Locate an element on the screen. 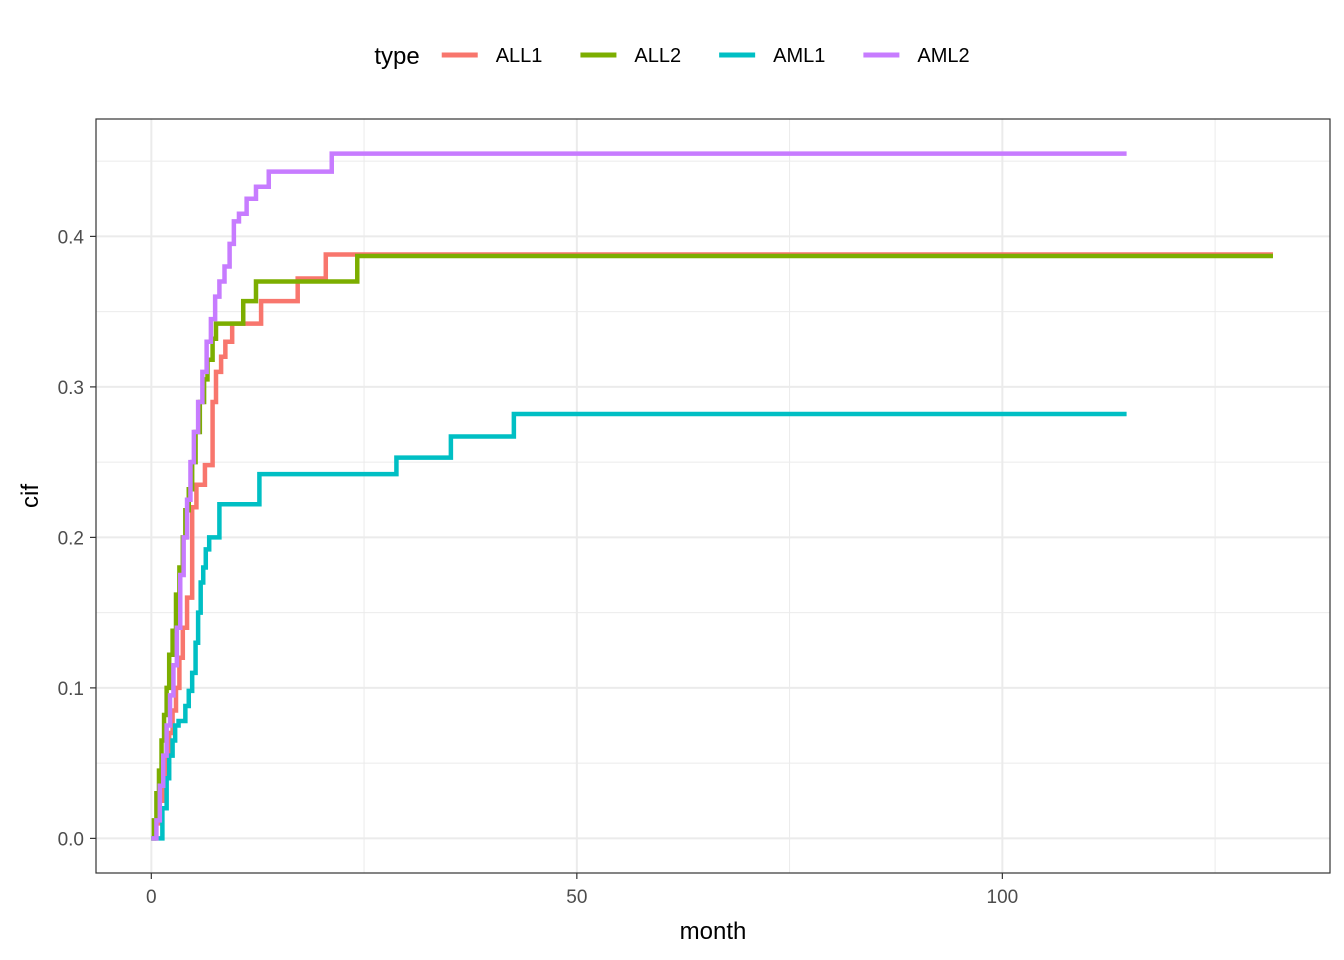 The image size is (1344, 960). x-axis: 0 50 100 is located at coordinates (582, 890).